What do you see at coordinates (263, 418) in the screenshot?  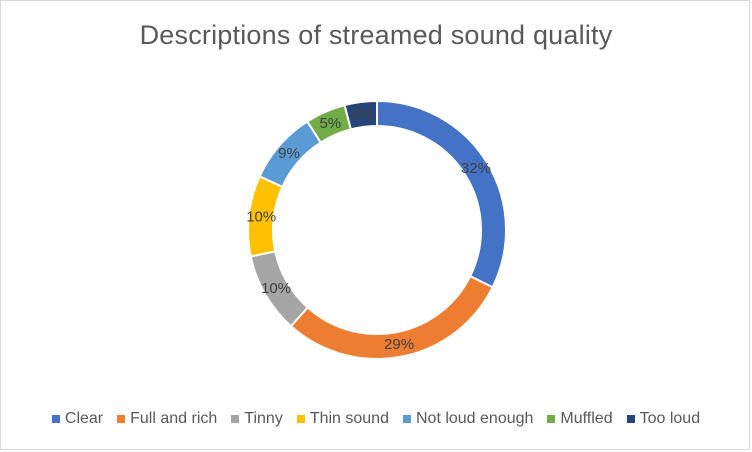 I see `legend-label: Tinny` at bounding box center [263, 418].